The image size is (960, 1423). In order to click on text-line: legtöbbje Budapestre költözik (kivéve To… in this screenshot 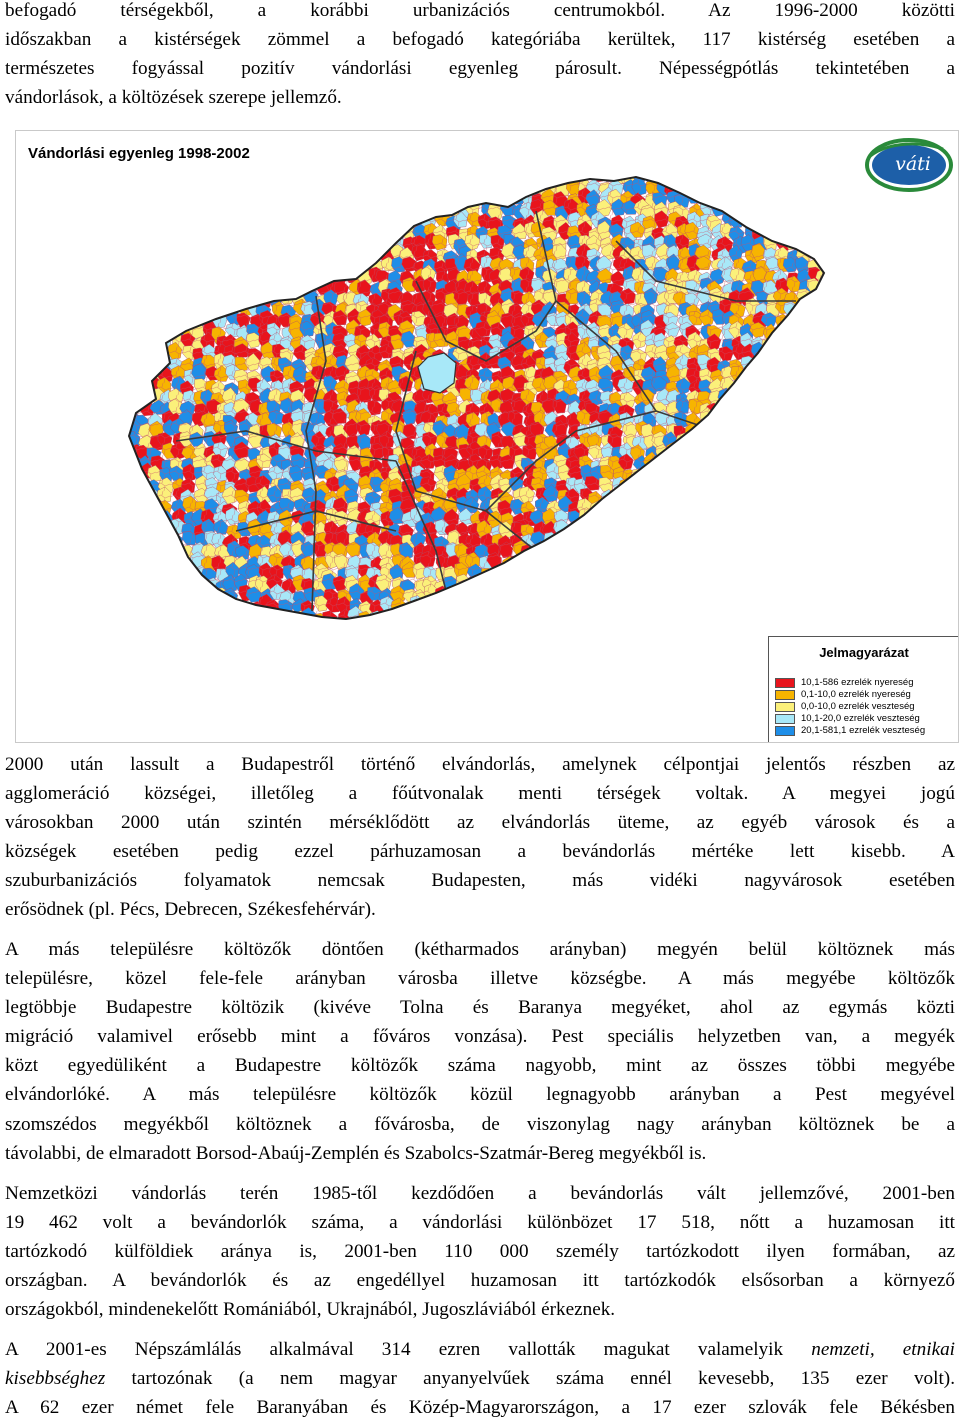, I will do `click(480, 1008)`.